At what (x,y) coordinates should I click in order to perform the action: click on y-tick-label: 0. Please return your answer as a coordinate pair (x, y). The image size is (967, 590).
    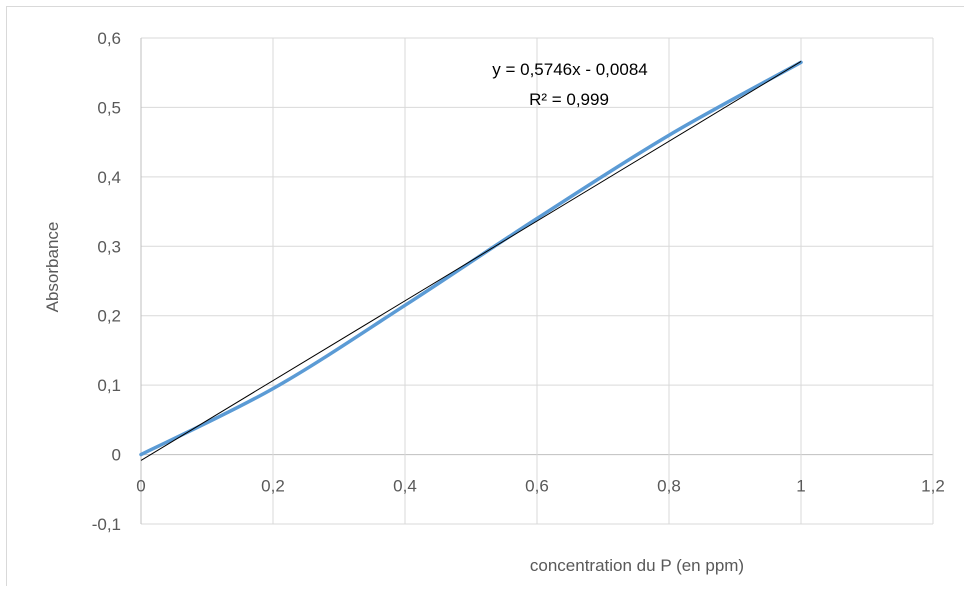
    Looking at the image, I should click on (116, 455).